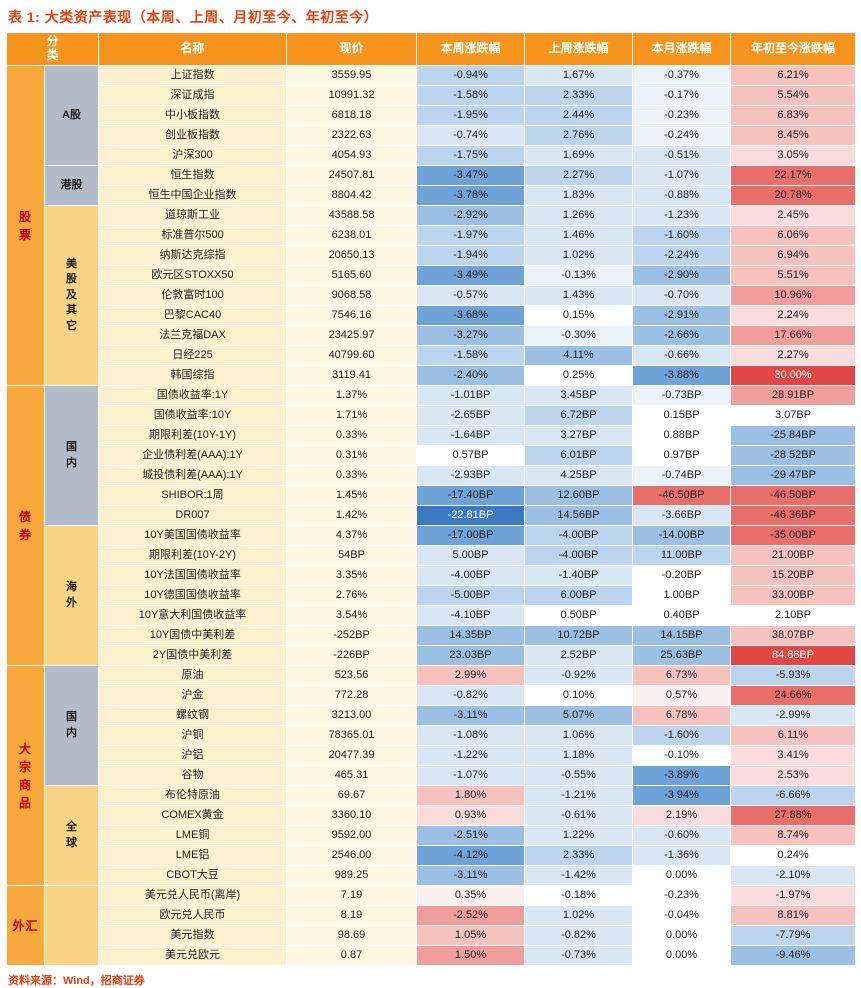 The width and height of the screenshot is (861, 988). Describe the element at coordinates (71, 295) in the screenshot. I see `category-sub-cell: 美股及其它` at that location.